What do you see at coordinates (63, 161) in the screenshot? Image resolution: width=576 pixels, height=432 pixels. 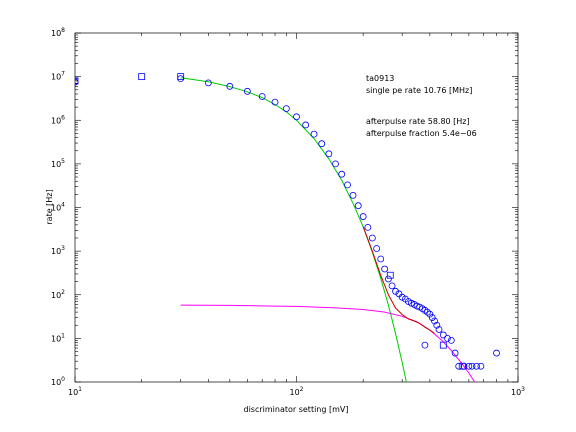 I see `y-tick-label-exponent: 5` at bounding box center [63, 161].